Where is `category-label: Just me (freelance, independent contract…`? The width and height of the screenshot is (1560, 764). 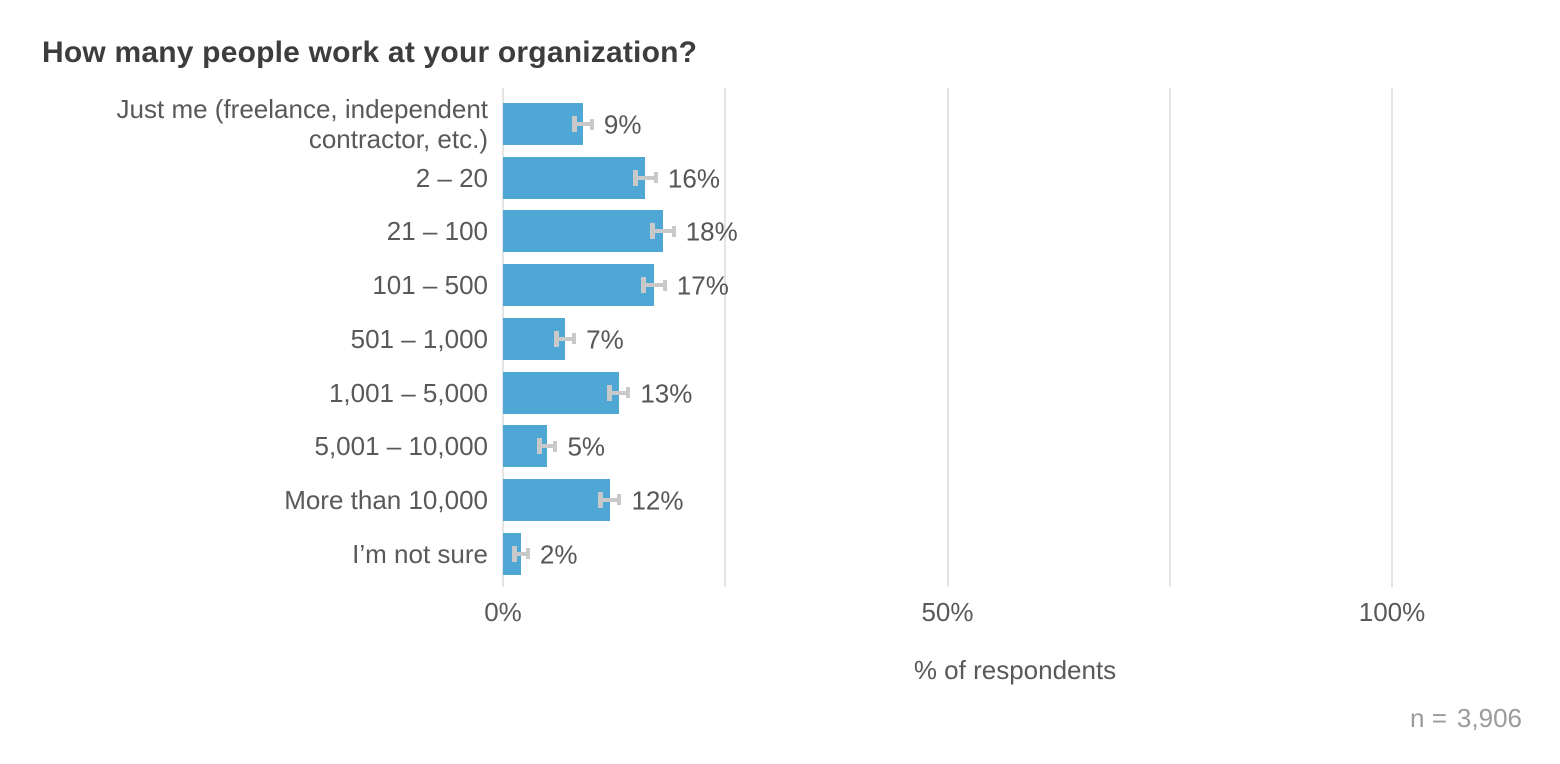
category-label: Just me (freelance, independent contract… is located at coordinates (302, 124).